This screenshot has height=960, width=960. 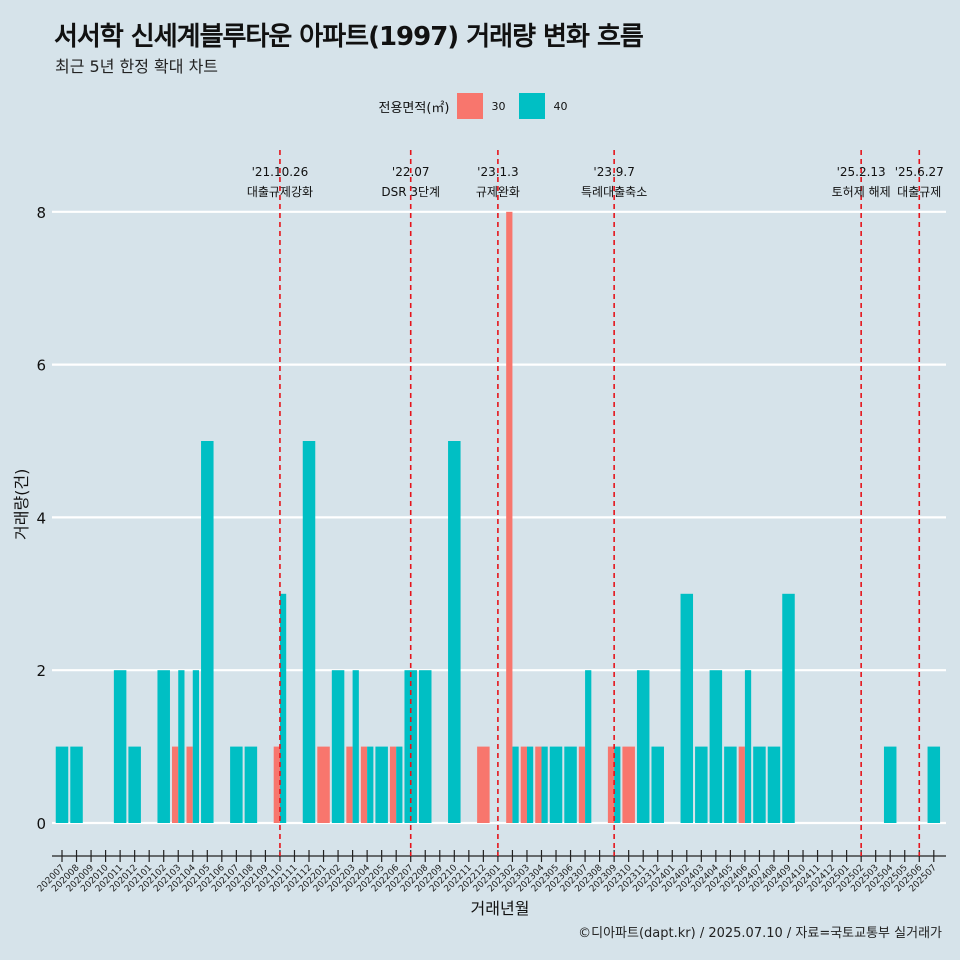 I want to click on event-date: '23.9.7, so click(x=613, y=172).